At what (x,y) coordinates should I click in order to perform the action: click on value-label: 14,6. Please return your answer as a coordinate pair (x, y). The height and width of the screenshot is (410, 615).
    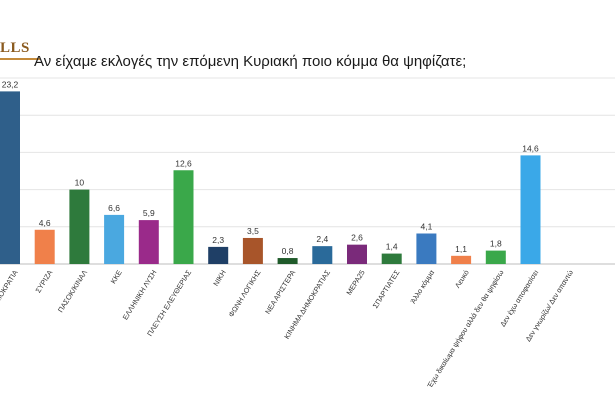
    Looking at the image, I should click on (530, 148).